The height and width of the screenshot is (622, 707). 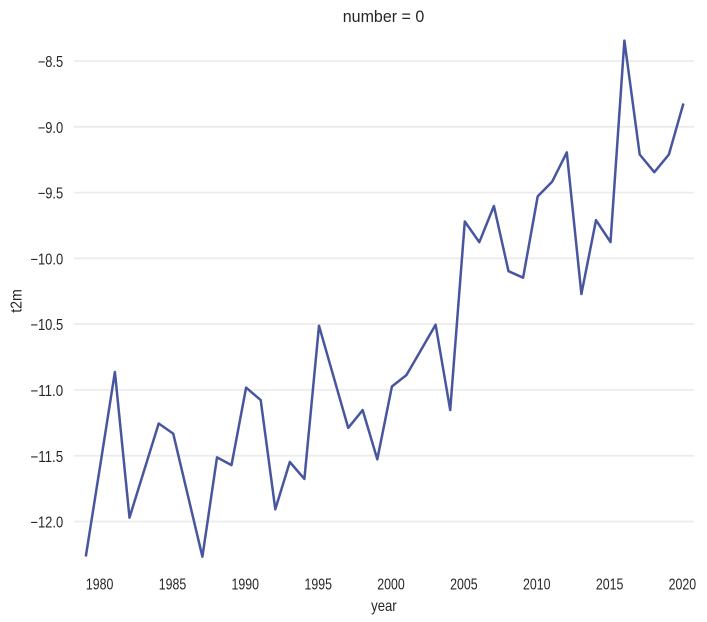 I want to click on svg-text: −10.0, so click(x=46, y=259).